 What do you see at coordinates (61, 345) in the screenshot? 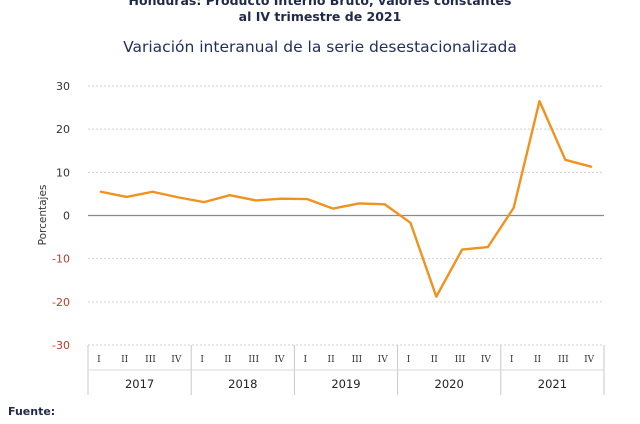
I see `y-tick-label: -30` at bounding box center [61, 345].